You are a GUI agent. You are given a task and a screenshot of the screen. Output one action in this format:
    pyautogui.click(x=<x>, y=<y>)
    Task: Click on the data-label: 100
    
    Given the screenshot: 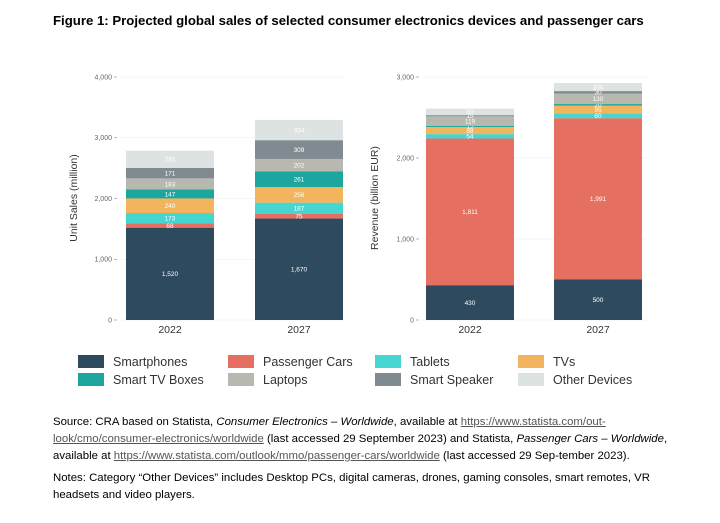 What is the action you would take?
    pyautogui.click(x=598, y=87)
    